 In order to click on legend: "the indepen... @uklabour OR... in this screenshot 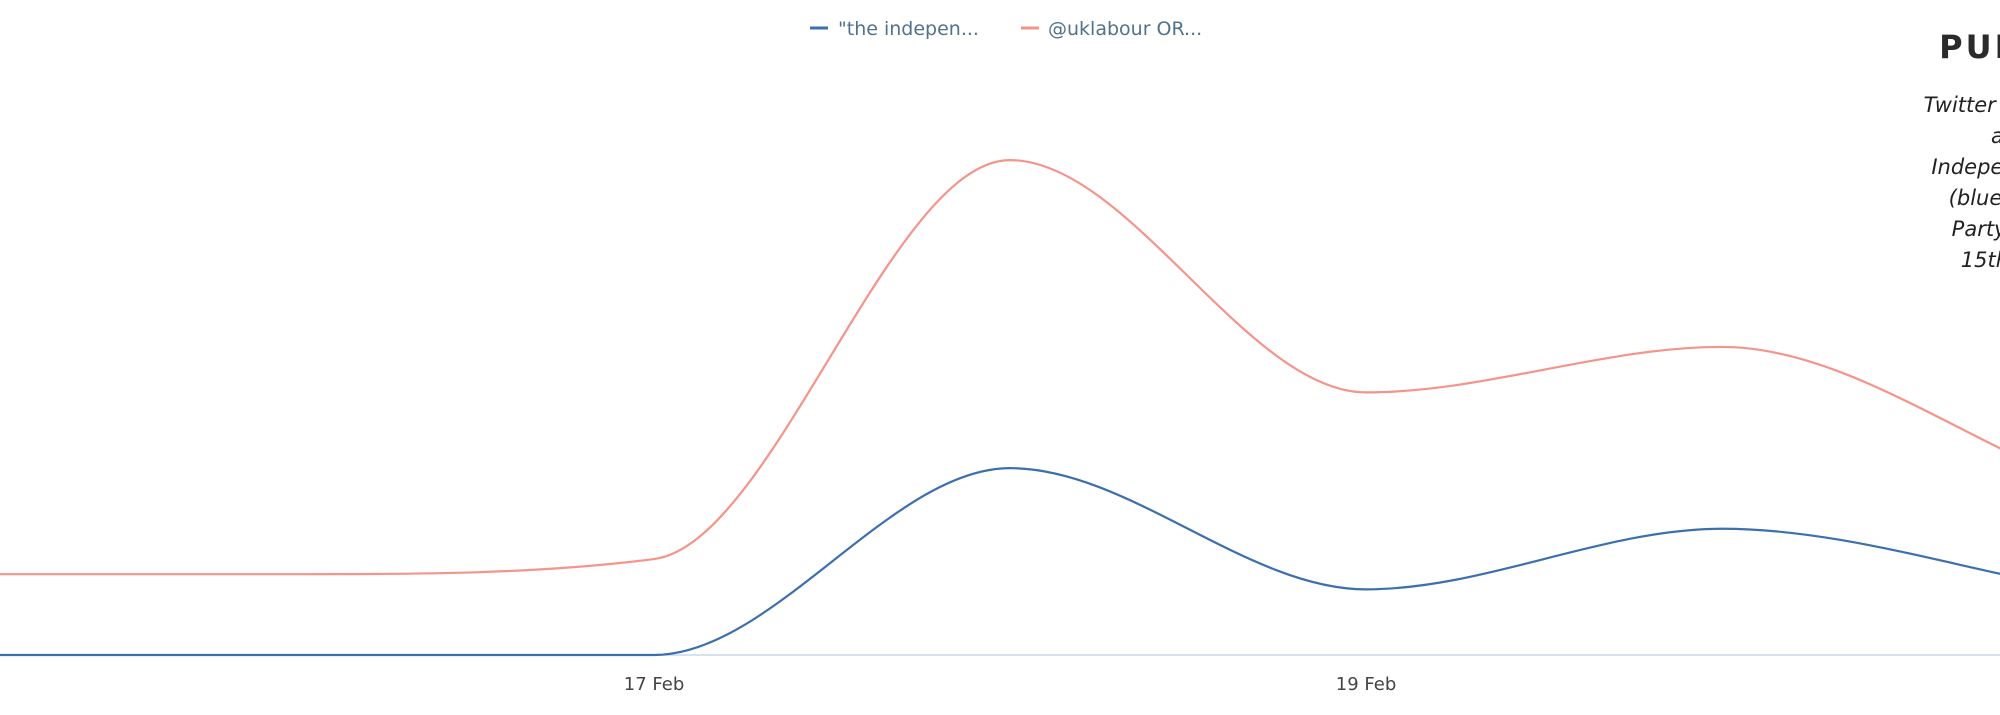, I will do `click(1006, 29)`.